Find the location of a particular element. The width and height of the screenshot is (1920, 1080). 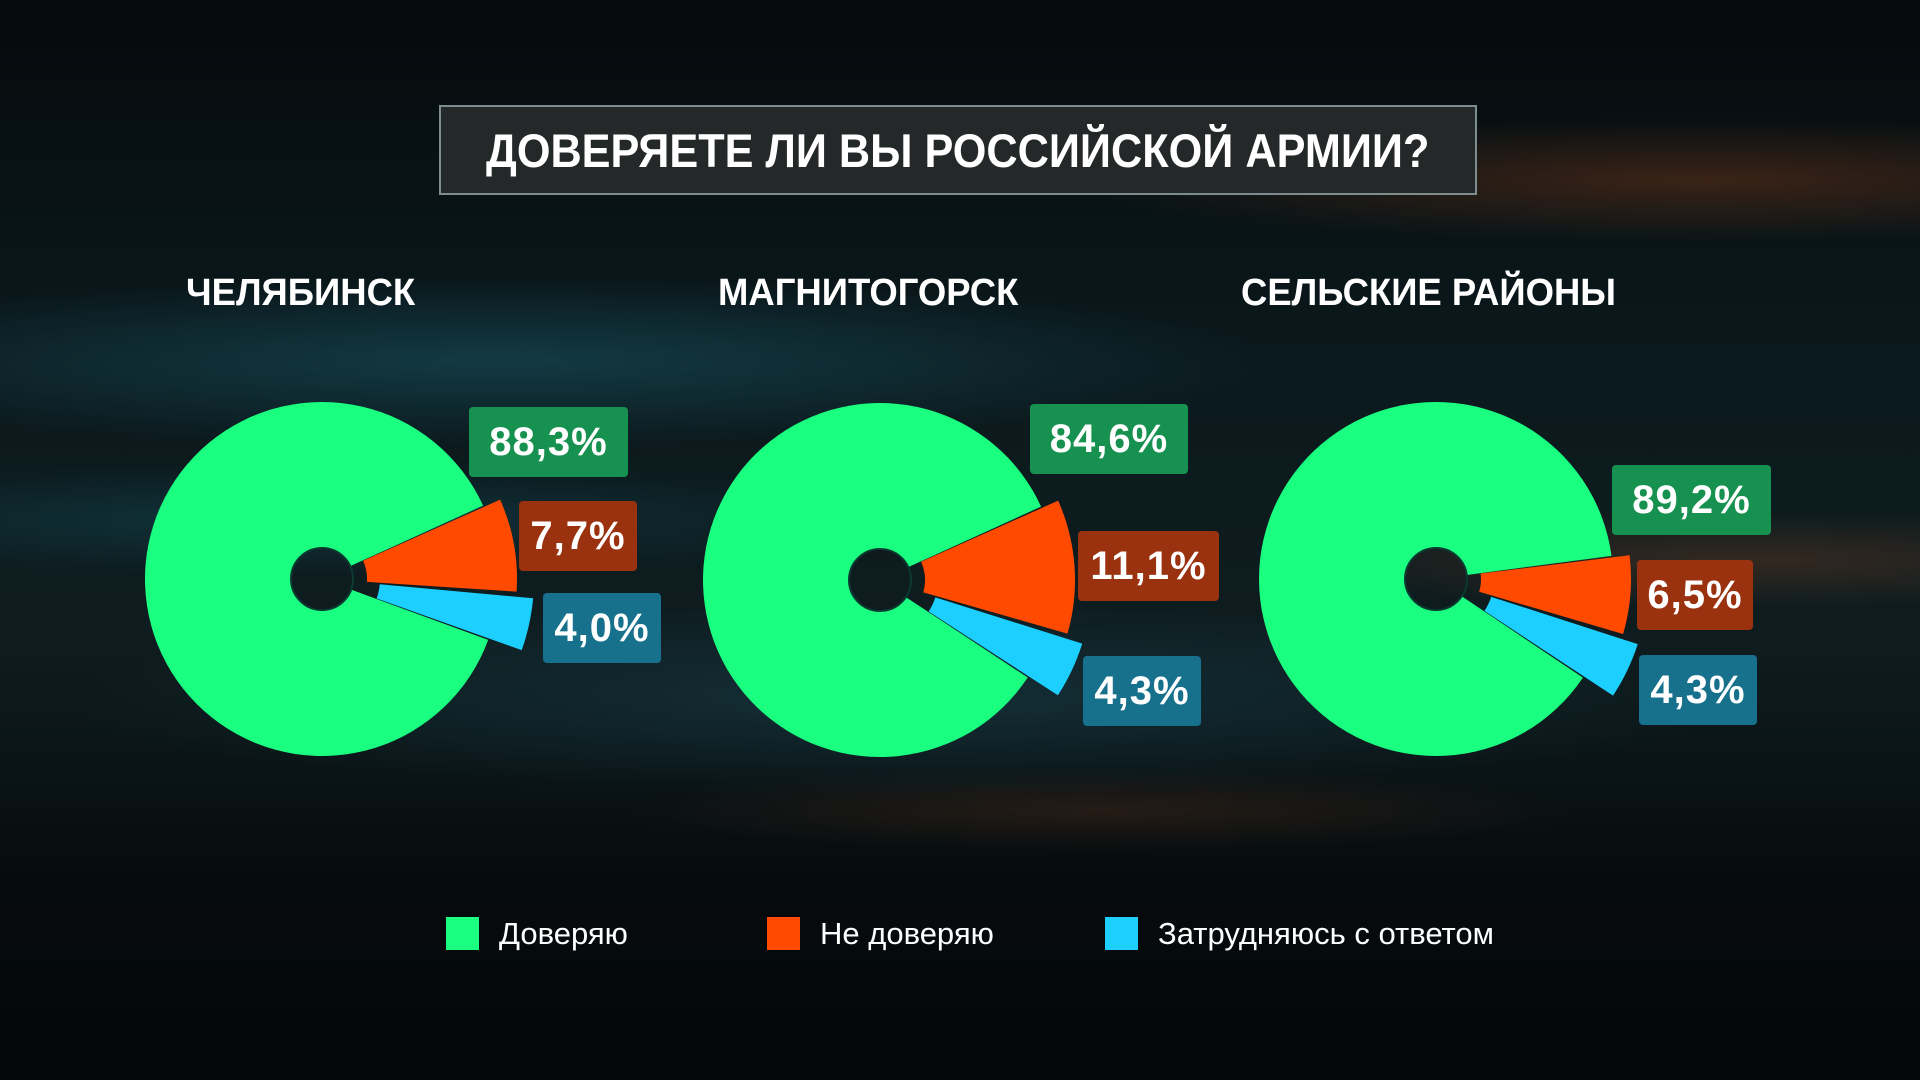

value-label-trust: 88,3% is located at coordinates (548, 442).